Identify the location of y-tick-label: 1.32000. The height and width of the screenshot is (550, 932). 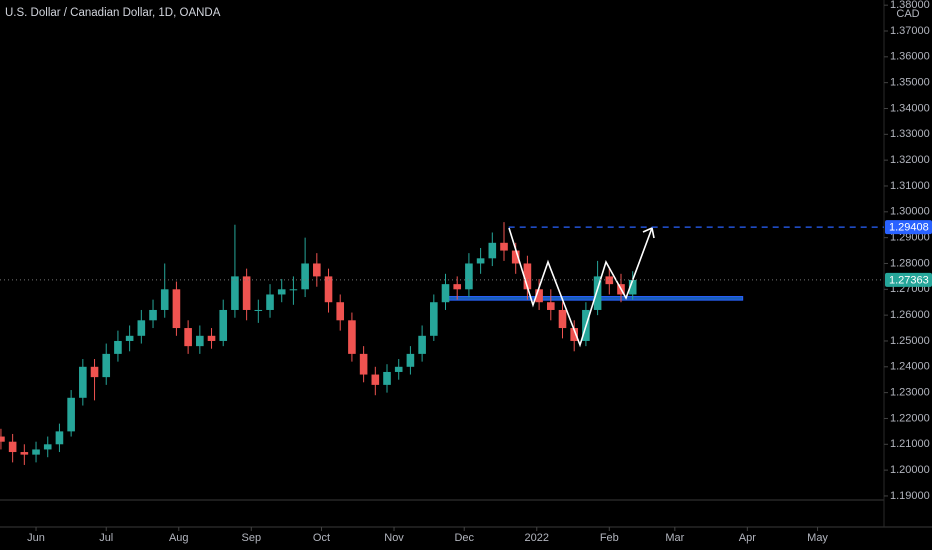
(910, 160).